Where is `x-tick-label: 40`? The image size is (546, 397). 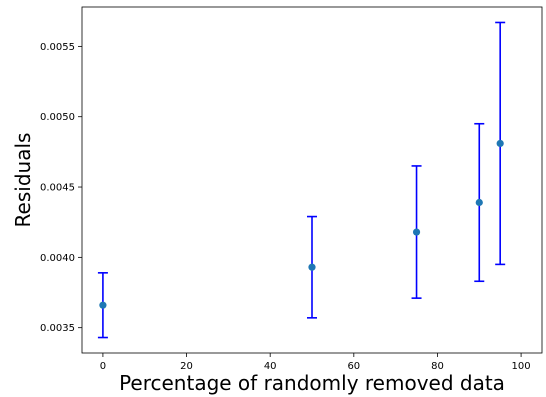
x-tick-label: 40 is located at coordinates (270, 366).